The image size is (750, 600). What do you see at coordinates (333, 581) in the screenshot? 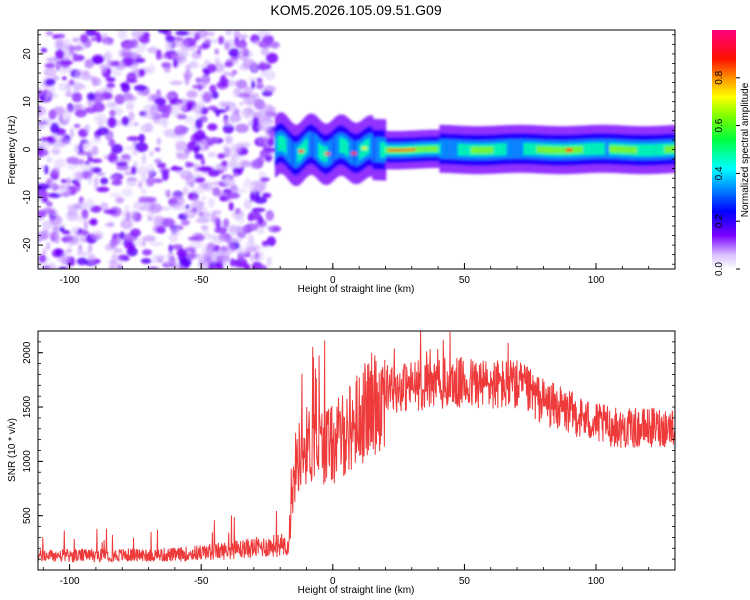
I see `x-tick-label: 0` at bounding box center [333, 581].